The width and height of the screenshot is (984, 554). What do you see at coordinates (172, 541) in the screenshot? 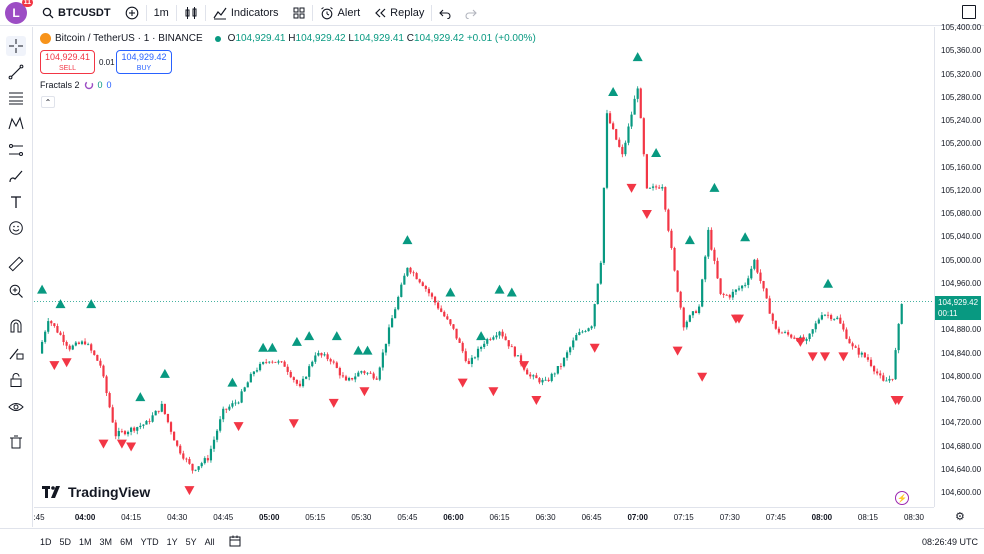
I see `range-button-1y: 1Y` at bounding box center [172, 541].